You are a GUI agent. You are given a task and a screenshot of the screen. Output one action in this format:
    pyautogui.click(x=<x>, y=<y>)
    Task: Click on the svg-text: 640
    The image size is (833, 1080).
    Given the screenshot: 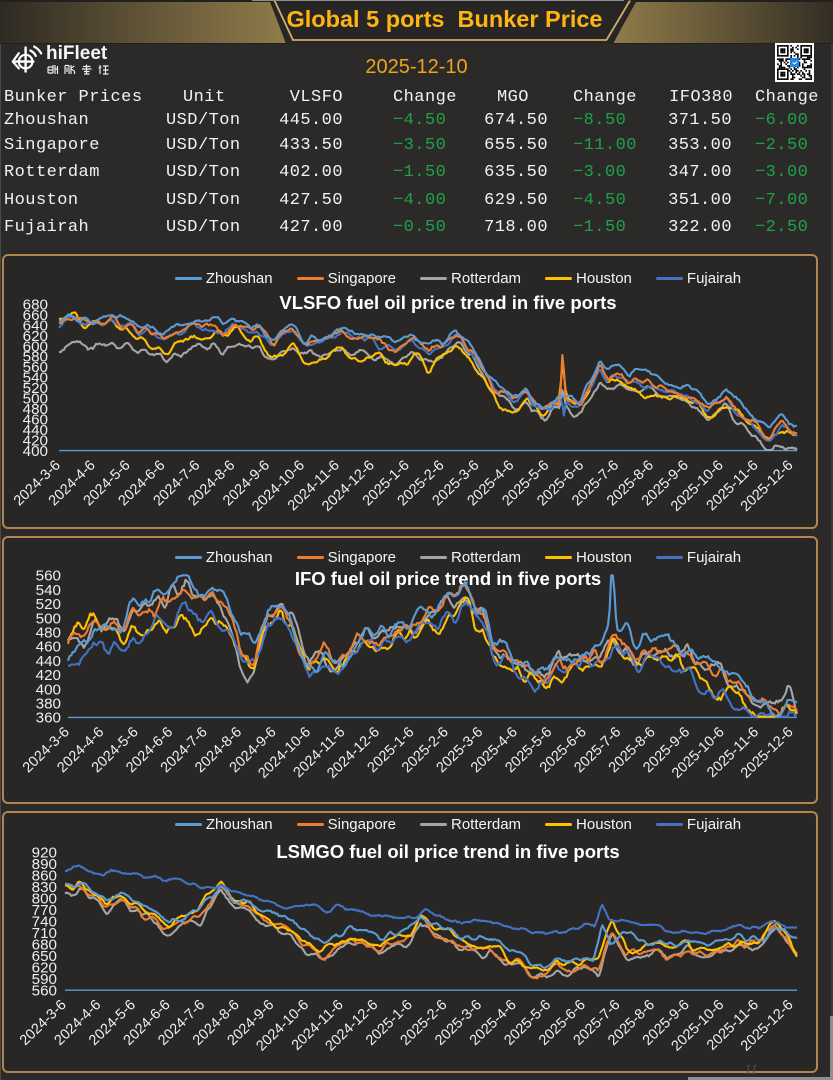 What is the action you would take?
    pyautogui.click(x=35, y=325)
    